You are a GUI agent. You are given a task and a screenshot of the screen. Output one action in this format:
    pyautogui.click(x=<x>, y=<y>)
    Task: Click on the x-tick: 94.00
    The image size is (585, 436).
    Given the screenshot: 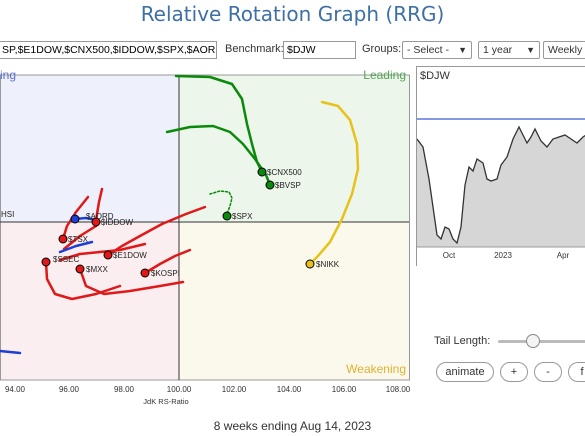 What is the action you would take?
    pyautogui.click(x=15, y=389)
    